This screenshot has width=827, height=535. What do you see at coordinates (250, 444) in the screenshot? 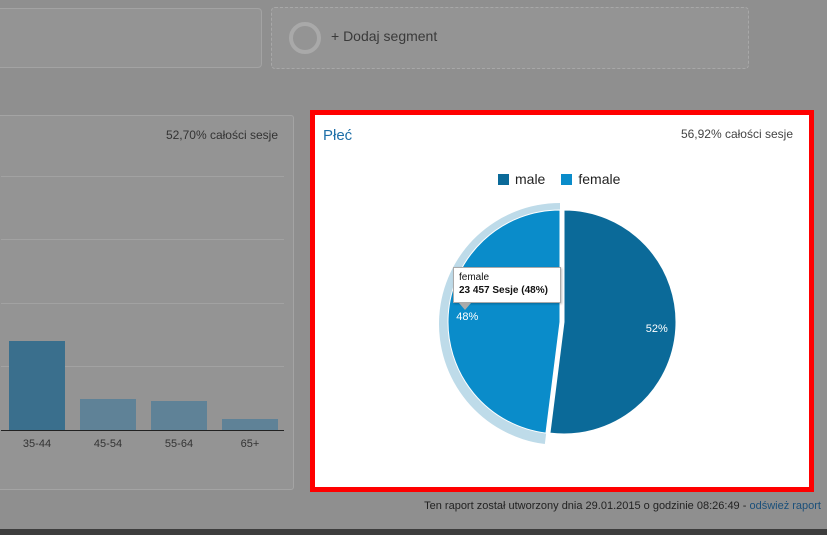
I see `age-tick-label: 65+` at bounding box center [250, 444].